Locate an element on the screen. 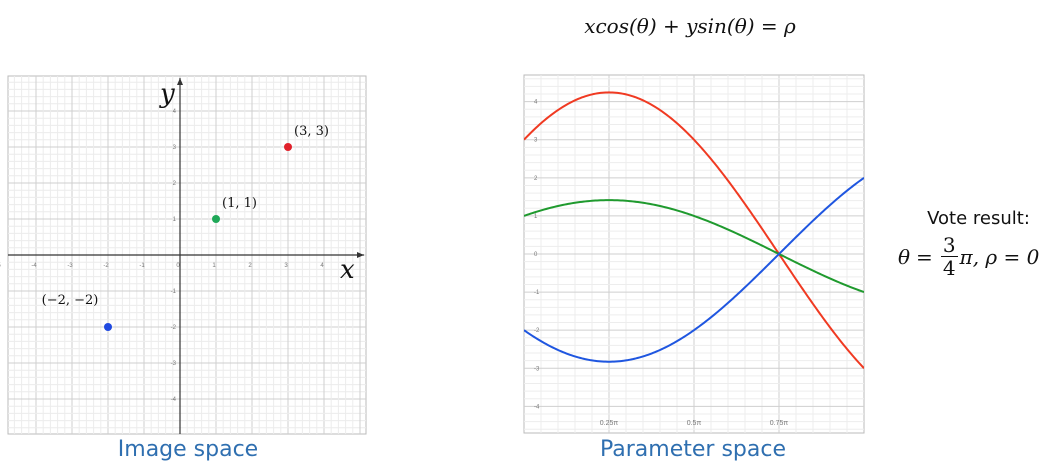  param-y-tick-label: 2 is located at coordinates (536, 179).